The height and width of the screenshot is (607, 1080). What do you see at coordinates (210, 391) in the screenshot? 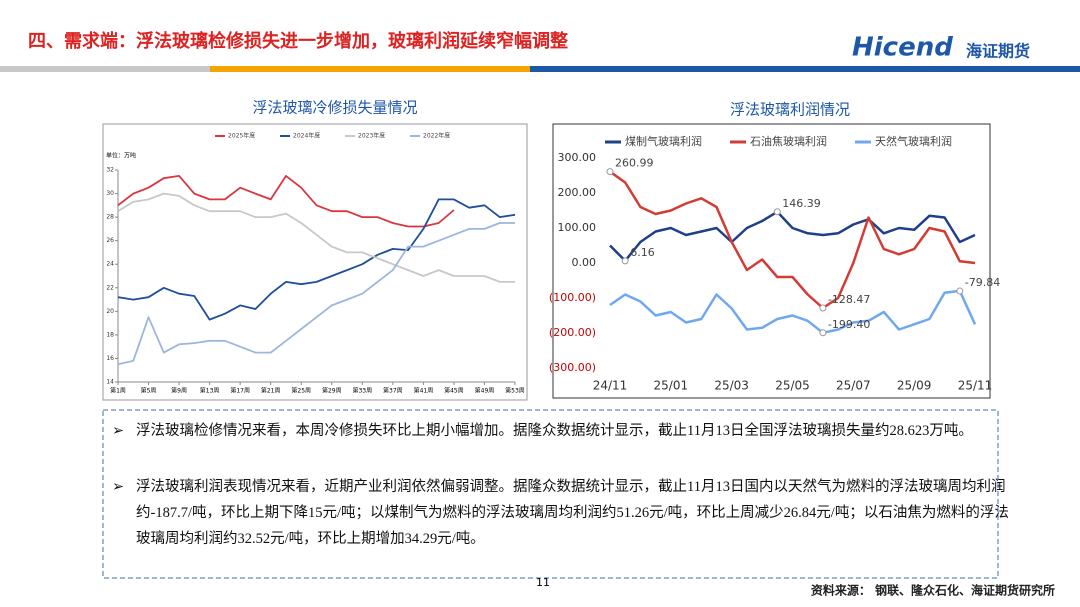
I see `x-tick-label: 第13周` at bounding box center [210, 391].